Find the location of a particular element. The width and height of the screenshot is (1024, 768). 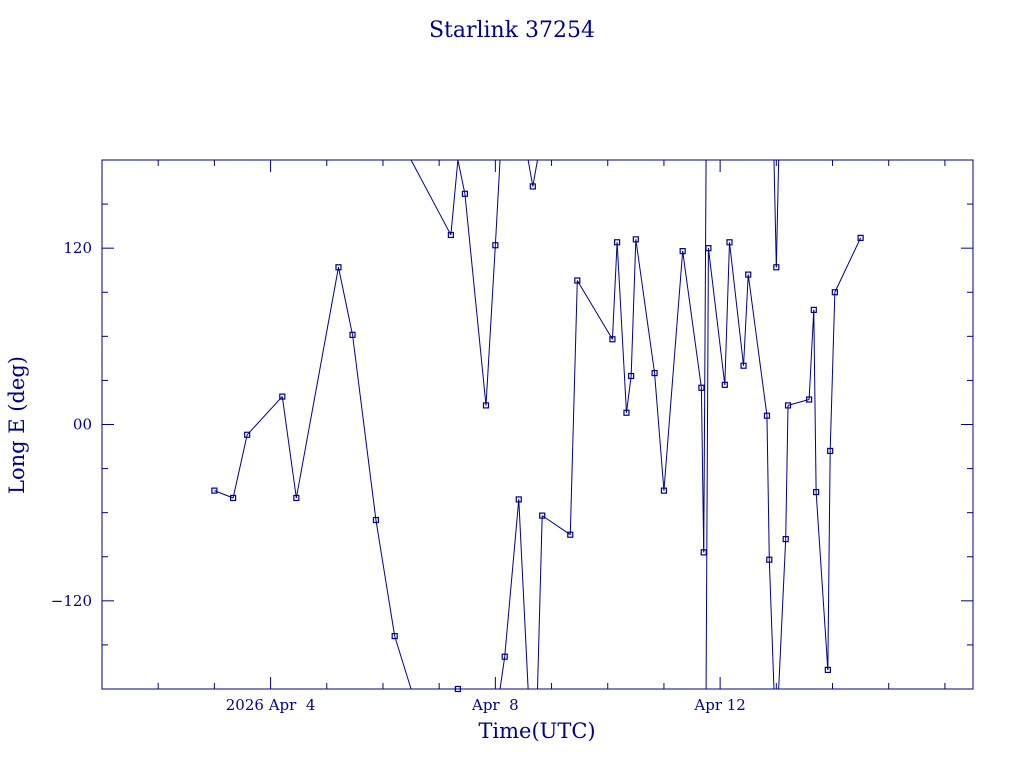

y-tick-label: 120 is located at coordinates (77, 248).